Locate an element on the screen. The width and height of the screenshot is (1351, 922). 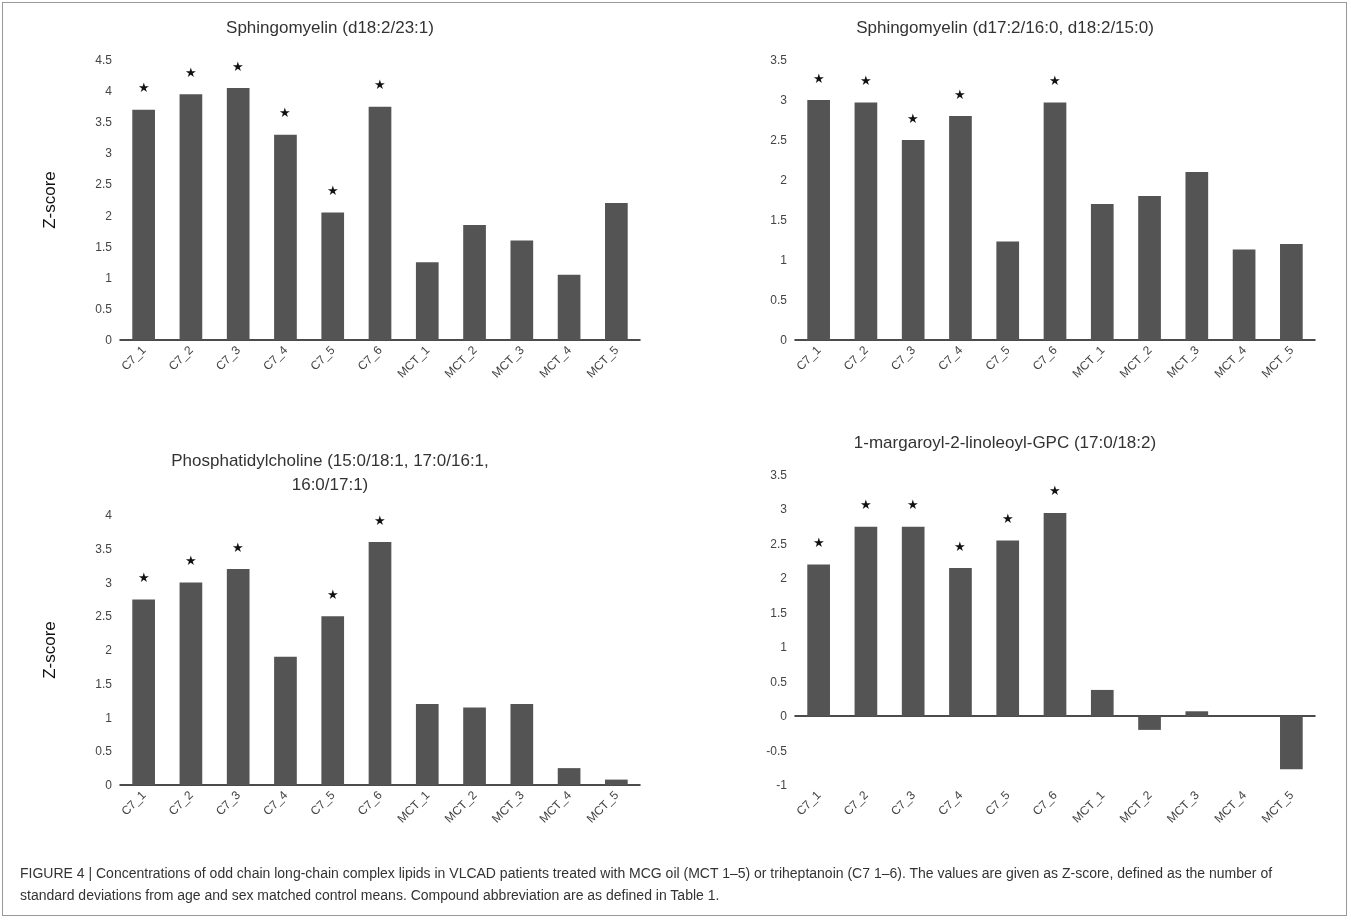
chart-title: Phosphatidylcholine (15:0/18:1, 17:0/16:1, 16:0/17:1) is located at coordinates (330, 472).